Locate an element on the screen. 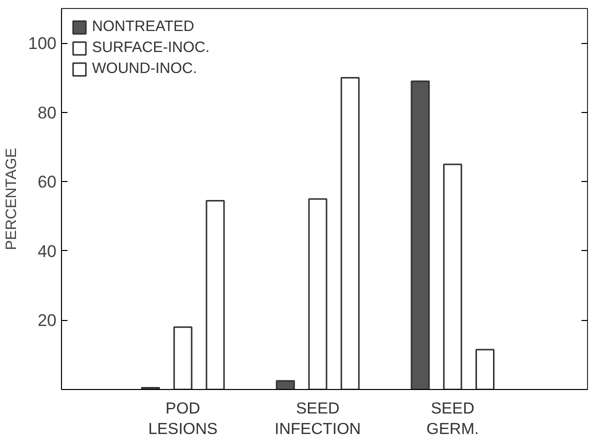  y-tick-label: 80 is located at coordinates (47, 112).